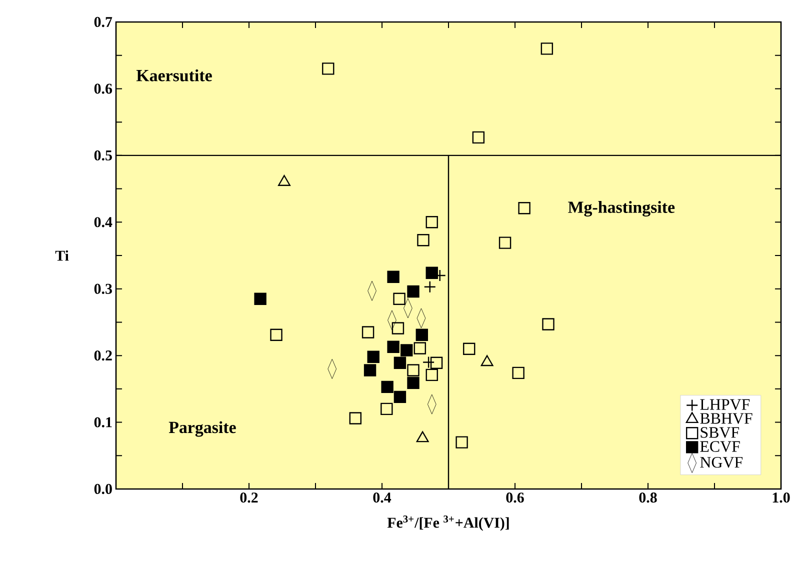 This screenshot has height=566, width=796. What do you see at coordinates (62, 255) in the screenshot?
I see `y-axis-title: Ti` at bounding box center [62, 255].